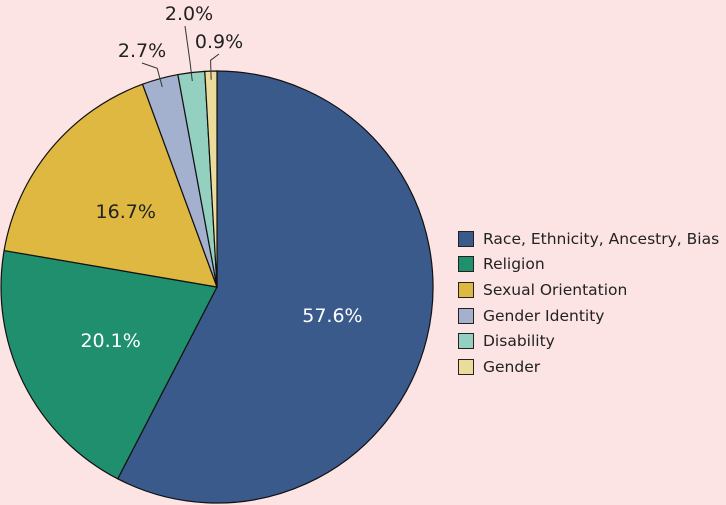 This screenshot has height=505, width=726. Describe the element at coordinates (588, 367) in the screenshot. I see `legend-item: Gender` at that location.